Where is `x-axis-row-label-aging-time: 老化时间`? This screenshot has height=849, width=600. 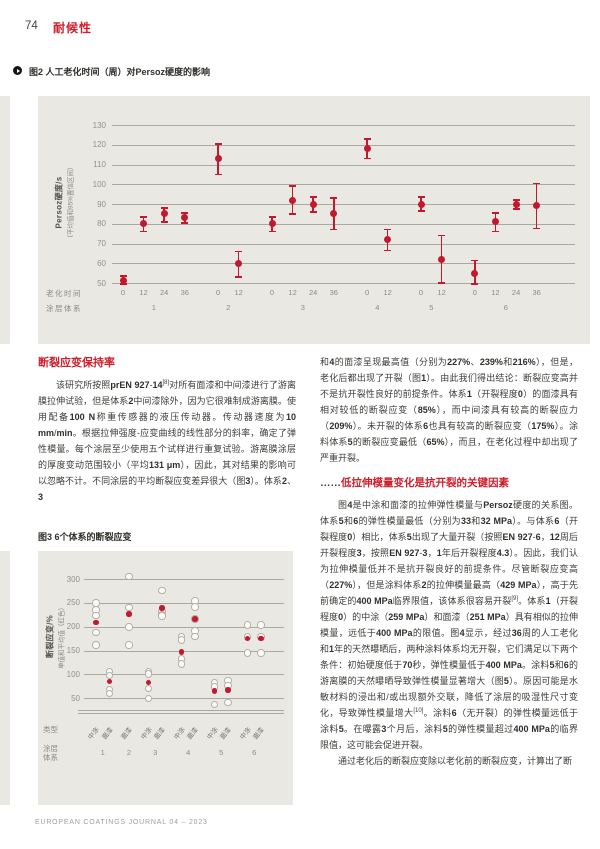 x-axis-row-label-aging-time: 老化时间 is located at coordinates (64, 293).